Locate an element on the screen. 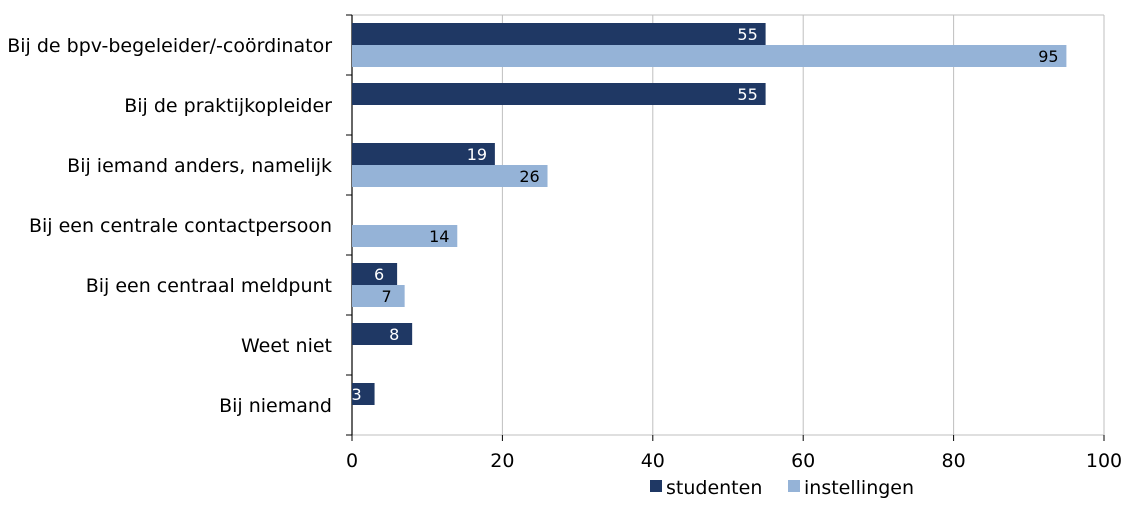 This screenshot has height=506, width=1125. category-label: Bij de praktijkopleider is located at coordinates (228, 106).